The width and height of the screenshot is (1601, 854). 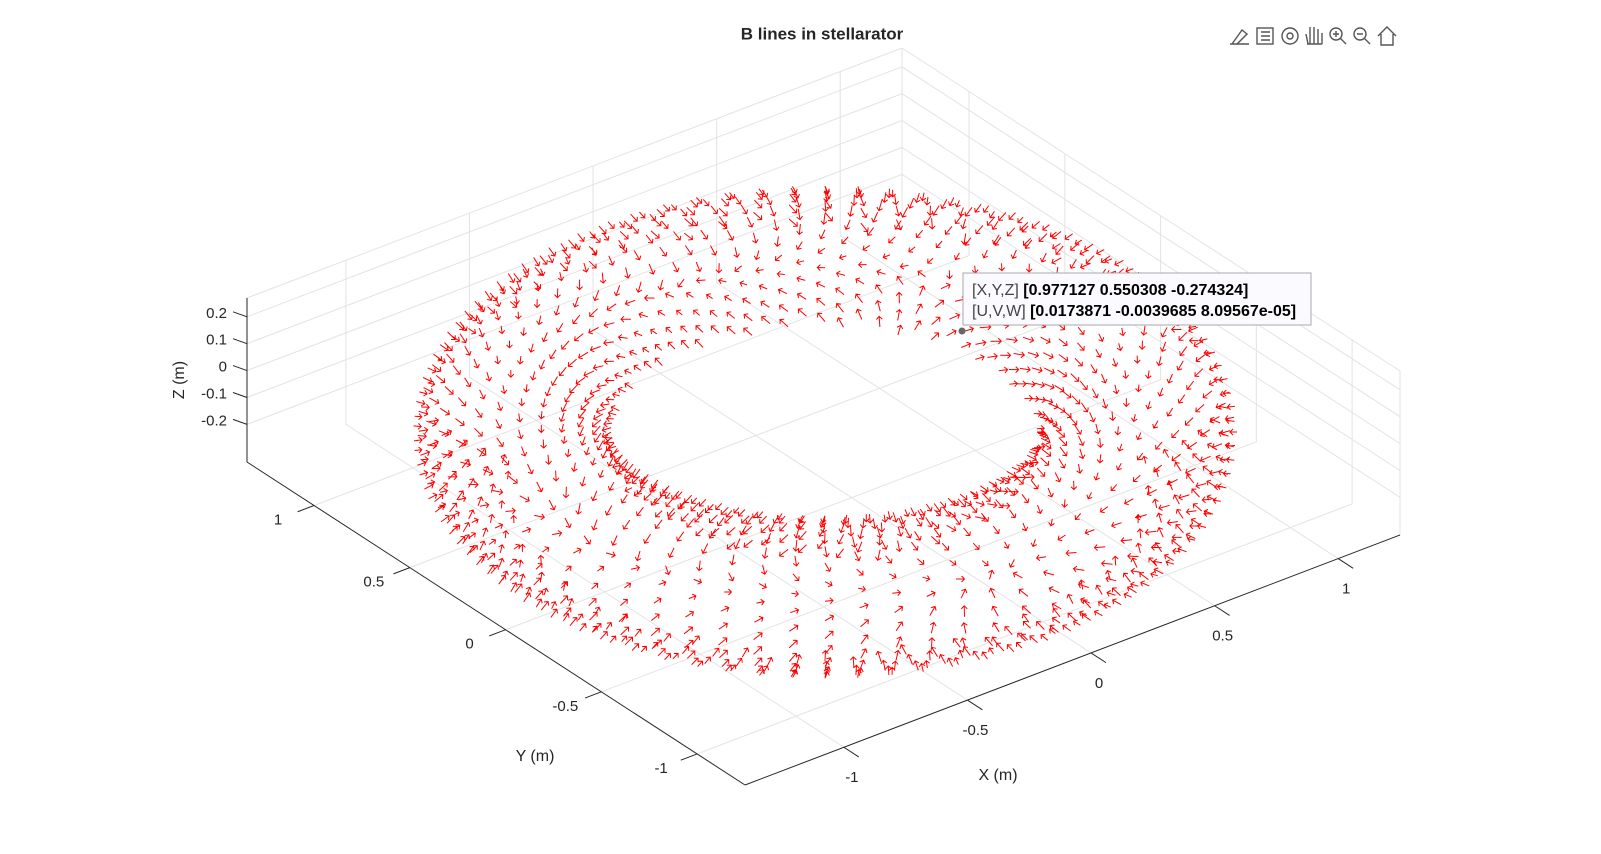 What do you see at coordinates (1222, 636) in the screenshot?
I see `x-tick-label: 0.5` at bounding box center [1222, 636].